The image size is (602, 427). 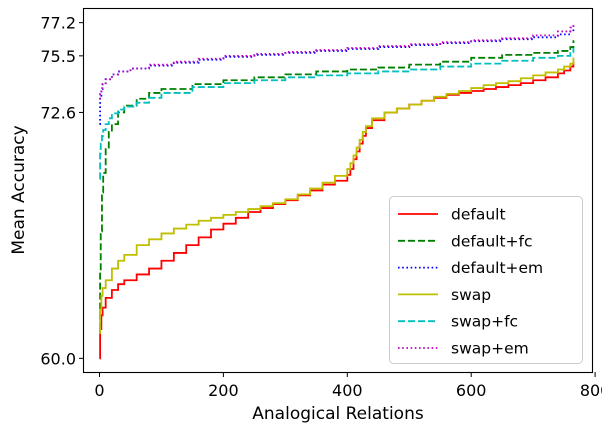 I want to click on series-line-swap-em, so click(x=337, y=61).